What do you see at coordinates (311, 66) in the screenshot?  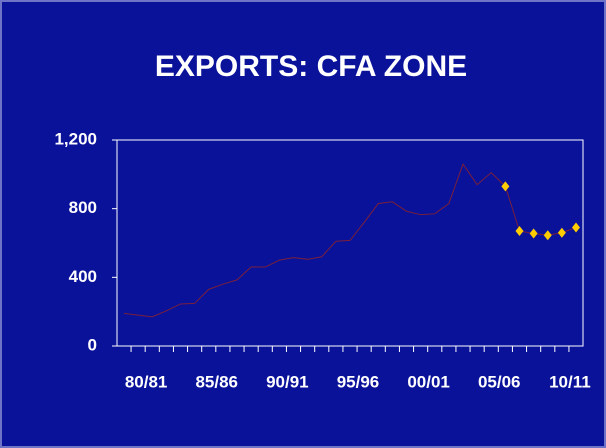 I see `chart-title: EXPORTS: CFA ZONE` at bounding box center [311, 66].